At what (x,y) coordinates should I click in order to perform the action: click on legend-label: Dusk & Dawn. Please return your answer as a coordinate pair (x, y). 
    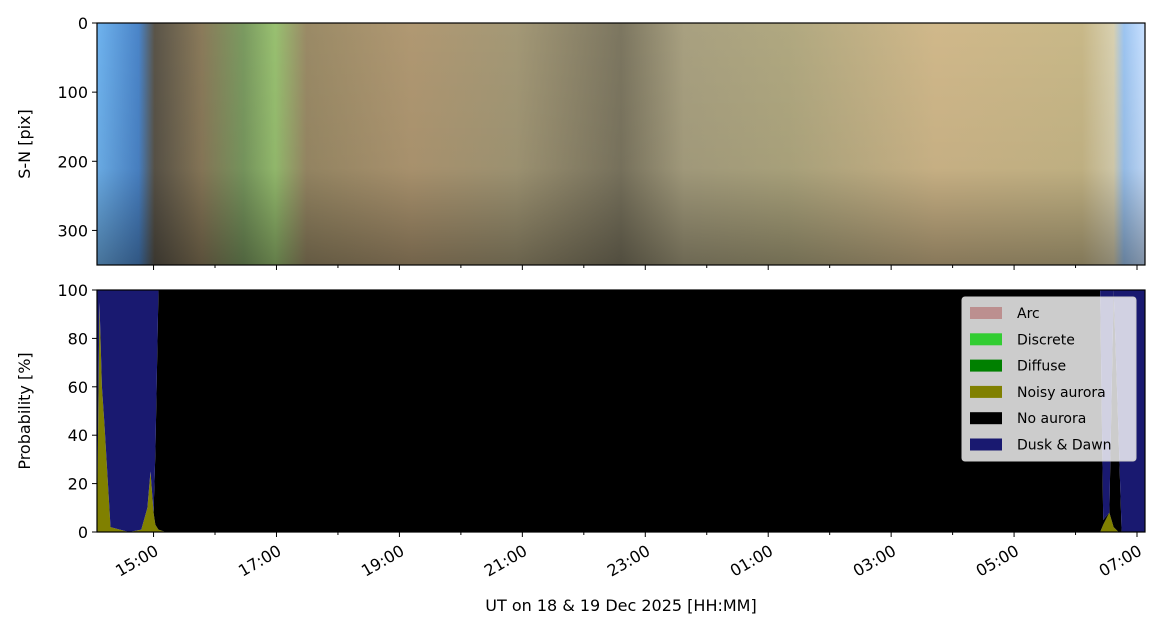
    Looking at the image, I should click on (1064, 446).